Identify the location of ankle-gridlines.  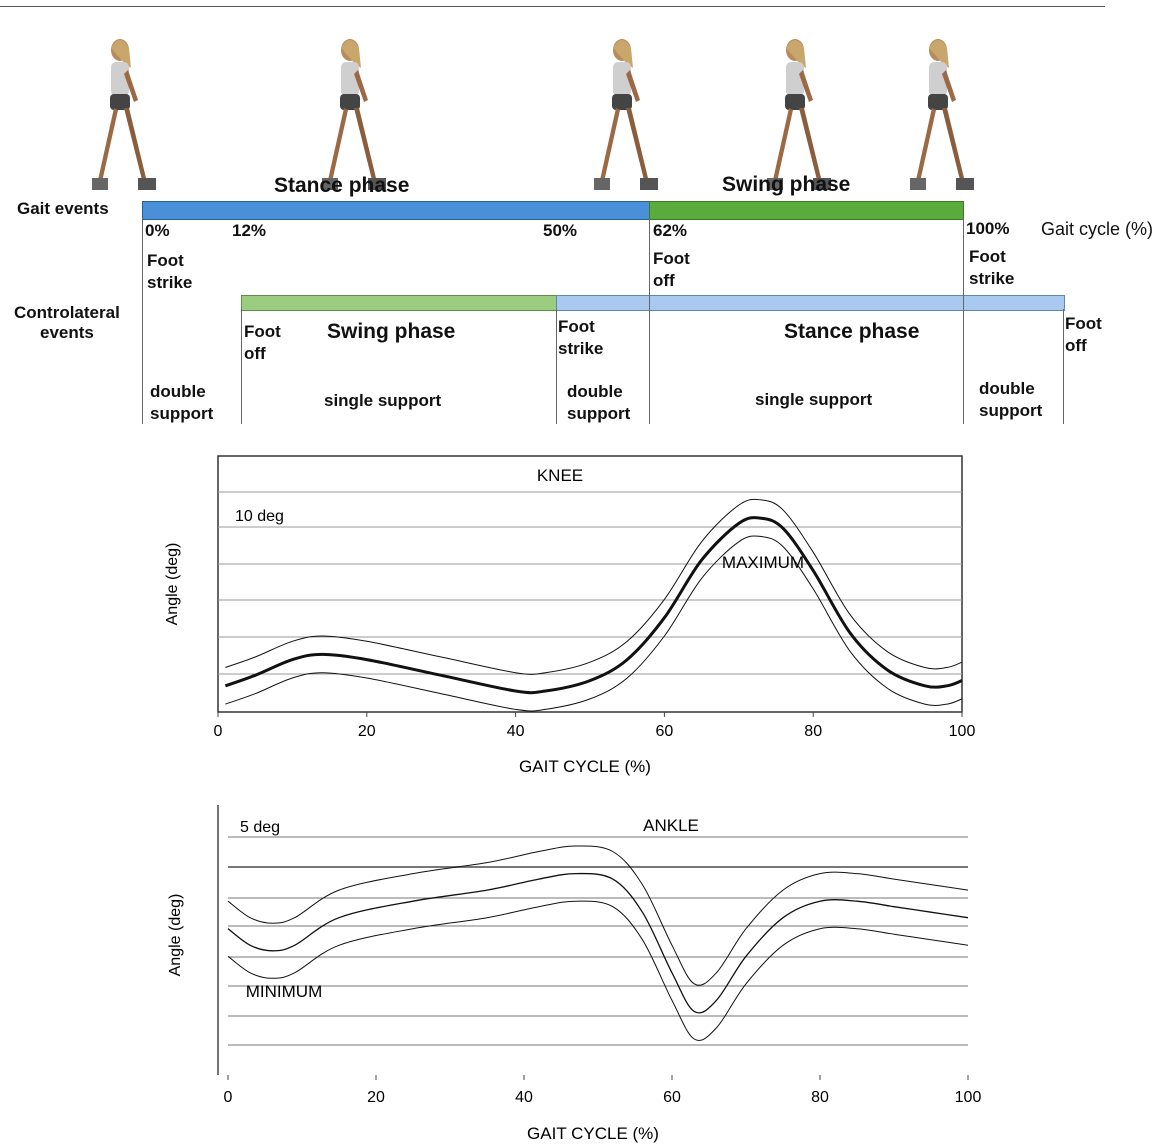
(598, 941).